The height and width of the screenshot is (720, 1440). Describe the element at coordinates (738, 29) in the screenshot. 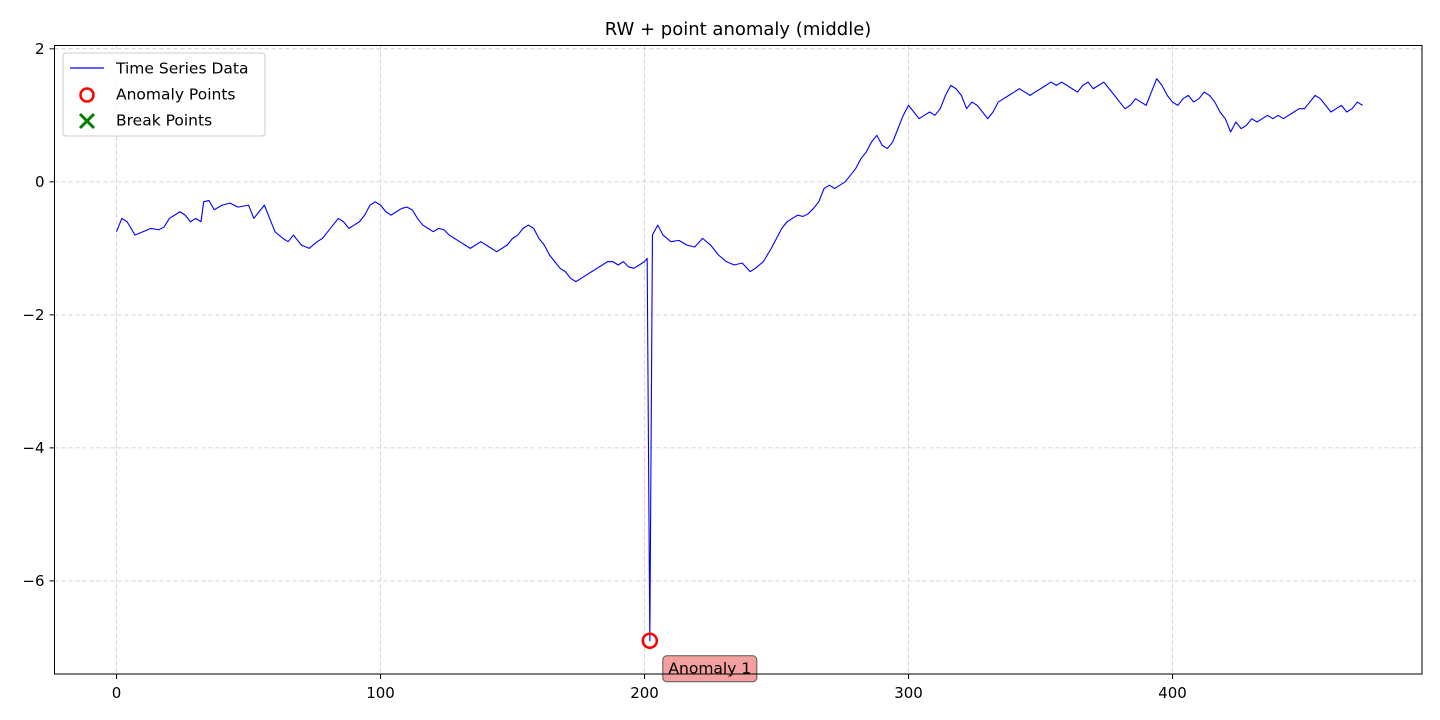

I see `chart-title: RW + point anomaly (middle)` at that location.